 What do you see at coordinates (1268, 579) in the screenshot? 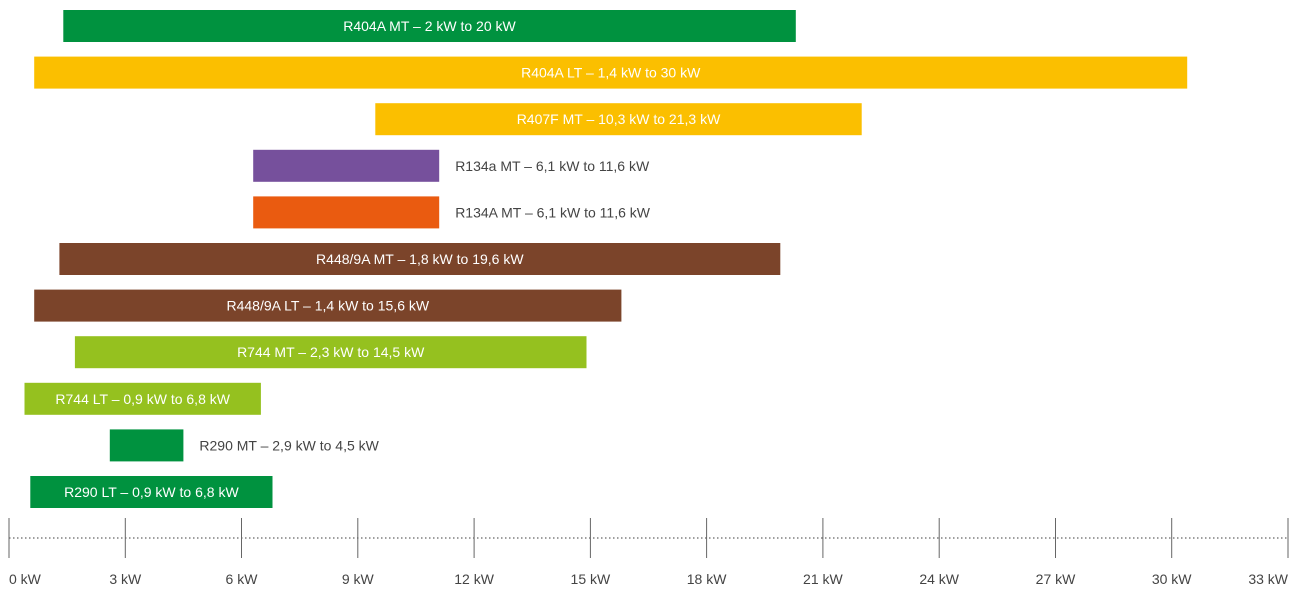
I see `x-tick-label-11: 33 kW` at bounding box center [1268, 579].